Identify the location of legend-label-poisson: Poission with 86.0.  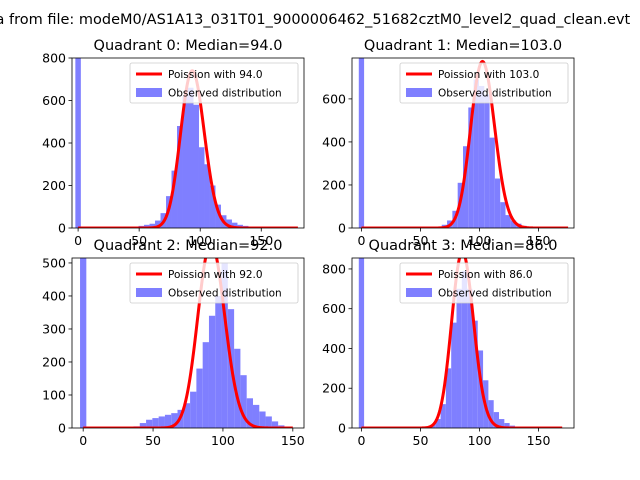
(485, 275).